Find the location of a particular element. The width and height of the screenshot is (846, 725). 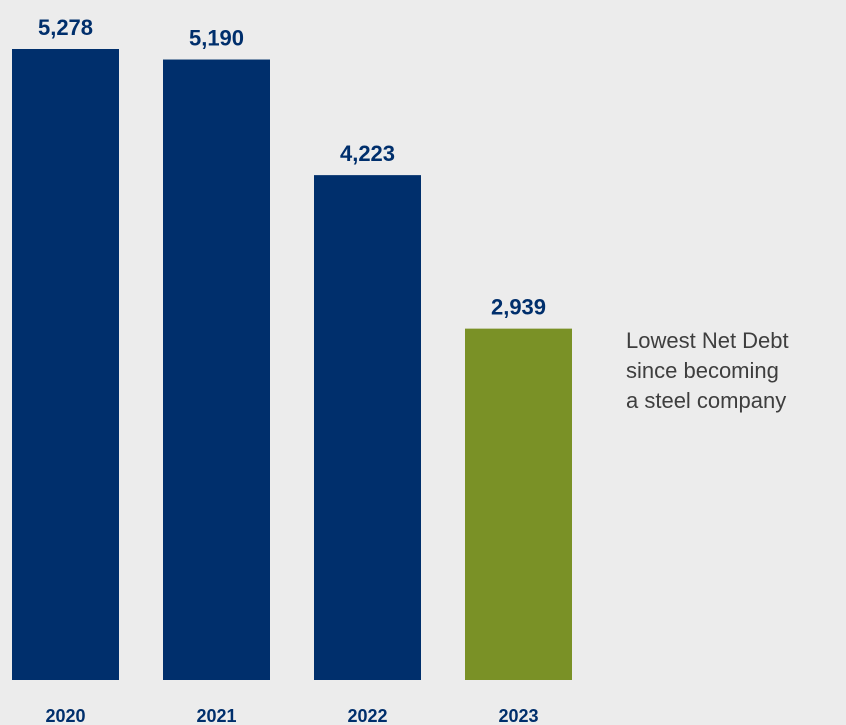

bar-2023 is located at coordinates (518, 504).